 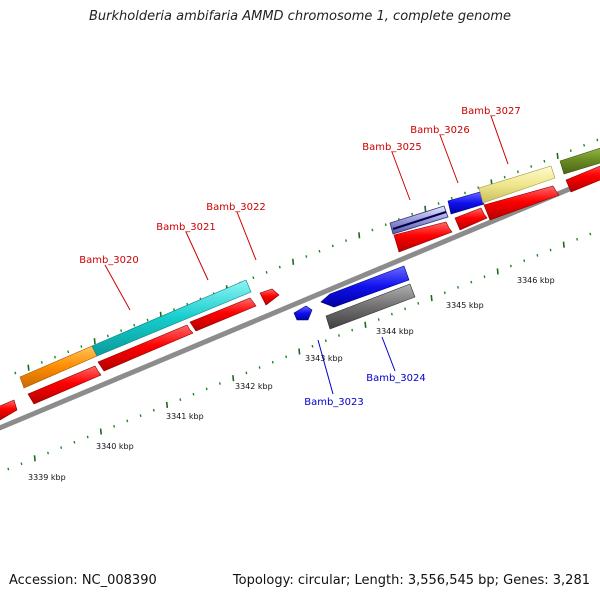 What do you see at coordinates (491, 111) in the screenshot?
I see `gene-label: Bamb_3027` at bounding box center [491, 111].